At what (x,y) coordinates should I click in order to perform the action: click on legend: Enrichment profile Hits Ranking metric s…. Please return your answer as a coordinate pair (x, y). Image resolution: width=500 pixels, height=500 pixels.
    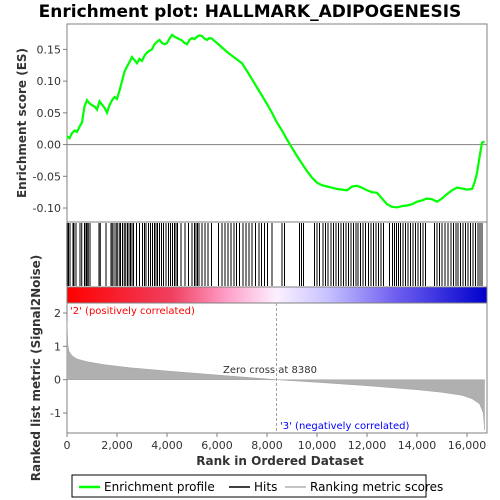
    Looking at the image, I should click on (257, 486).